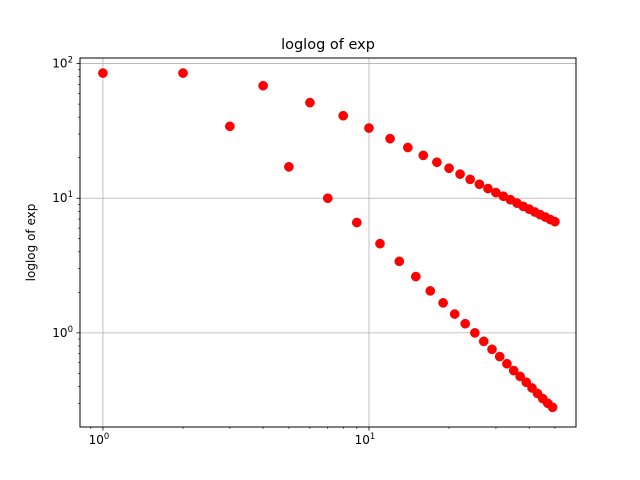  Describe the element at coordinates (328, 45) in the screenshot. I see `chart-title: loglog of exp` at that location.